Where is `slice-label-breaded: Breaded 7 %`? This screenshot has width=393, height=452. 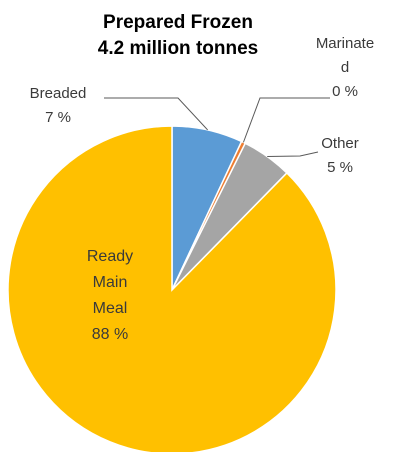 slice-label-breaded: Breaded 7 % is located at coordinates (58, 105).